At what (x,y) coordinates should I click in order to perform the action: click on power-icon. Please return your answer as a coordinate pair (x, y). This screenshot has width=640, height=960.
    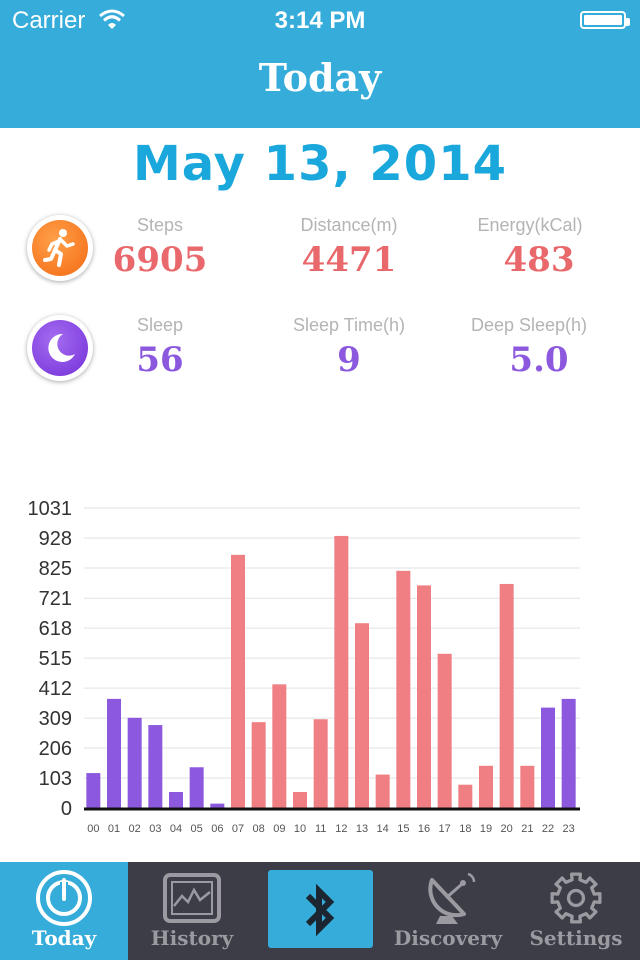
    Looking at the image, I should click on (64, 898).